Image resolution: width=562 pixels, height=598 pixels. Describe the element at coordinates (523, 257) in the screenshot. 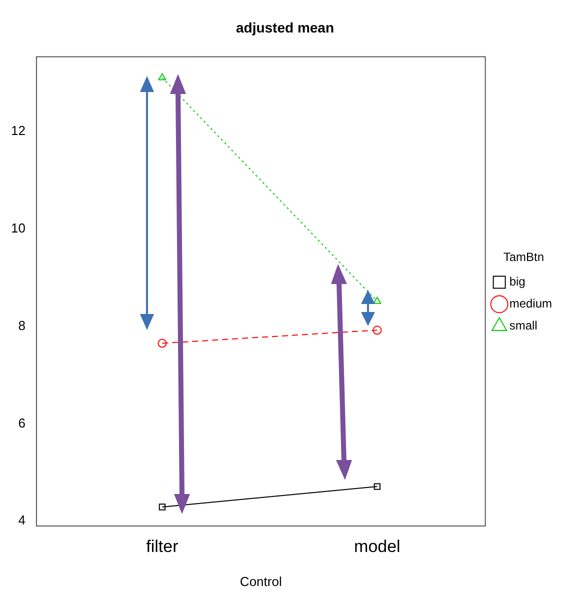

I see `legend-title: TamBtn` at that location.